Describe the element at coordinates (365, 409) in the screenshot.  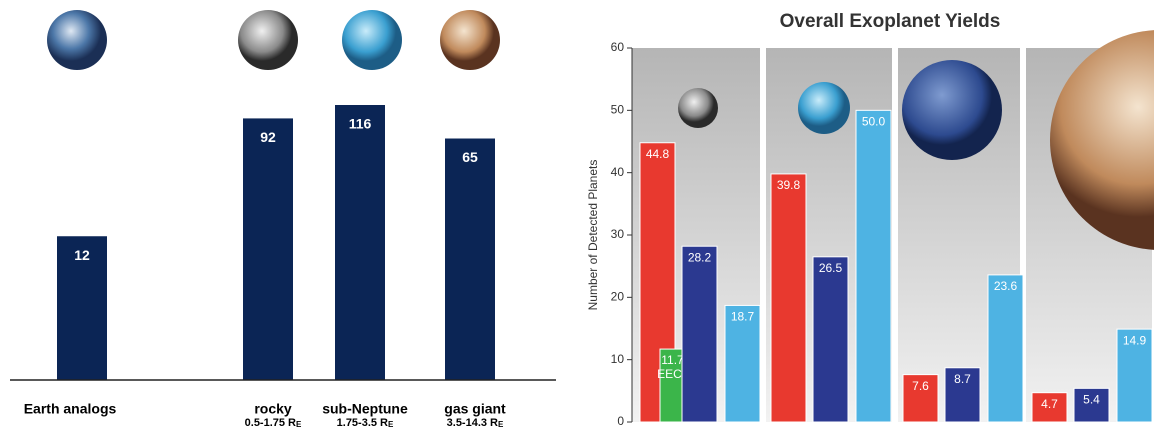
I see `category-label: sub-Neptune` at that location.